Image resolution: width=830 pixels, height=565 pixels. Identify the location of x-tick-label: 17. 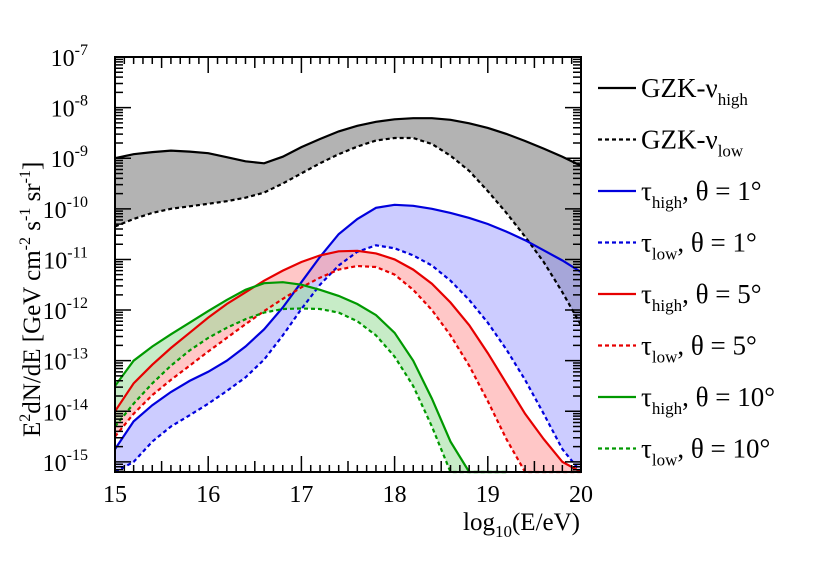
(301, 495).